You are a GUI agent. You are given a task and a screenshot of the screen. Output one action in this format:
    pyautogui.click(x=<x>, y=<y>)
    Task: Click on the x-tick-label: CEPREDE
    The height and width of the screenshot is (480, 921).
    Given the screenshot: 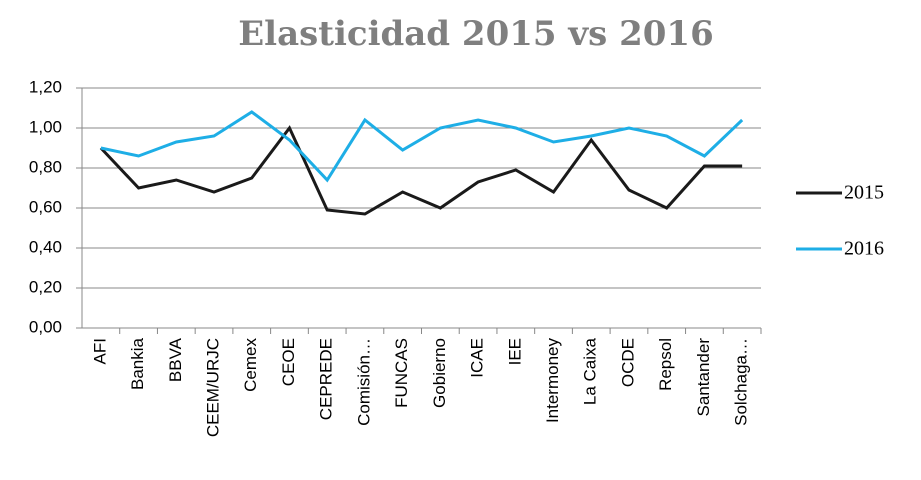 What is the action you would take?
    pyautogui.click(x=326, y=379)
    